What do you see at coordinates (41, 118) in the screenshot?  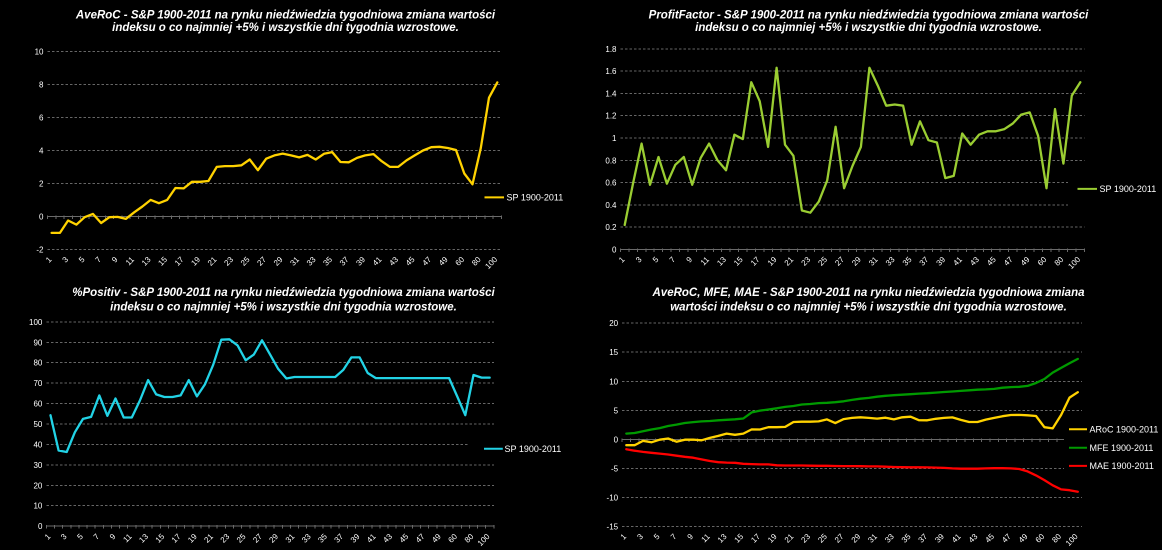 I see `svg-text: 6` at bounding box center [41, 118].